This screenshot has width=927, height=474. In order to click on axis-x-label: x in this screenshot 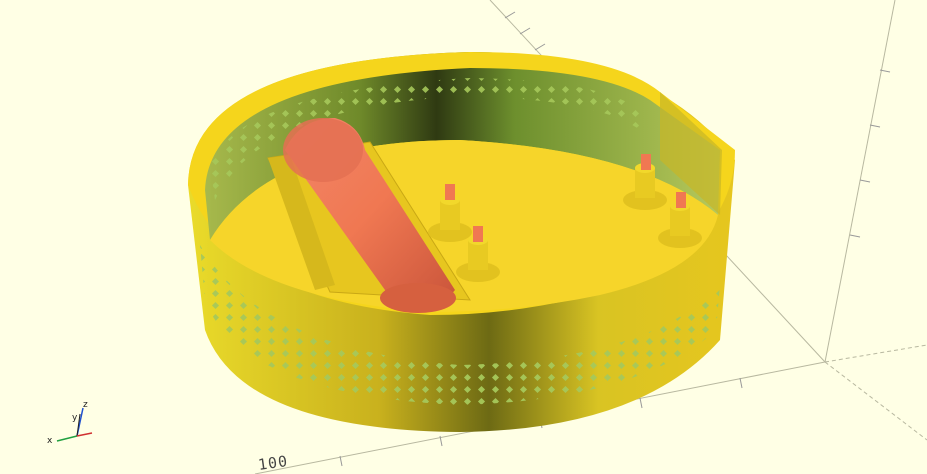, I will do `click(50, 441)`.